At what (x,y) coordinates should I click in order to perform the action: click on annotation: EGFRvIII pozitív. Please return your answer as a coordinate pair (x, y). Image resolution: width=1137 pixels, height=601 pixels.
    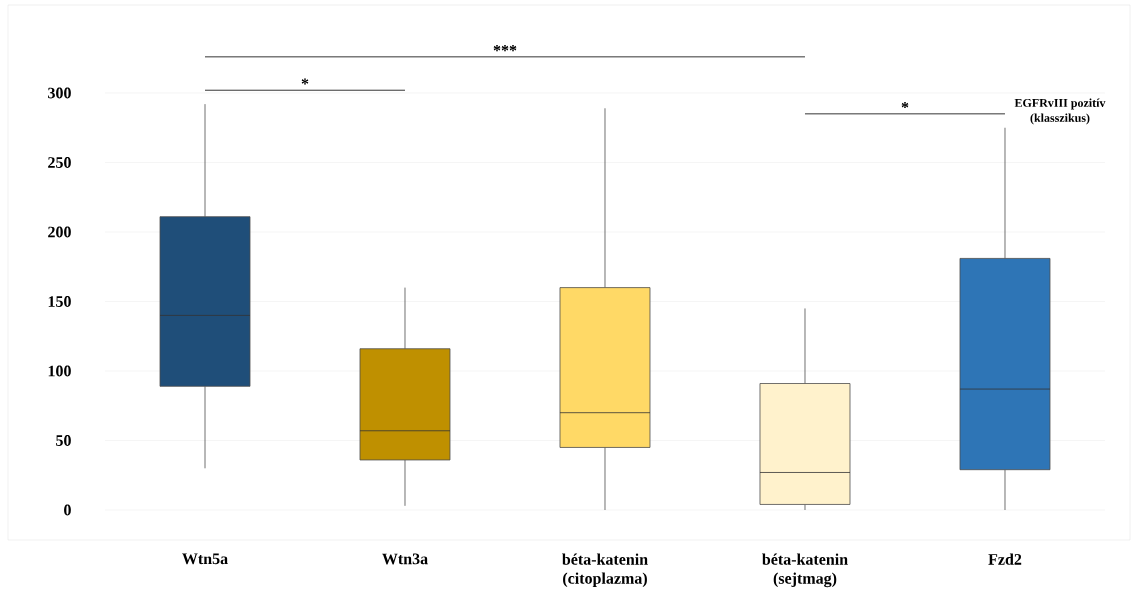
    Looking at the image, I should click on (1060, 104).